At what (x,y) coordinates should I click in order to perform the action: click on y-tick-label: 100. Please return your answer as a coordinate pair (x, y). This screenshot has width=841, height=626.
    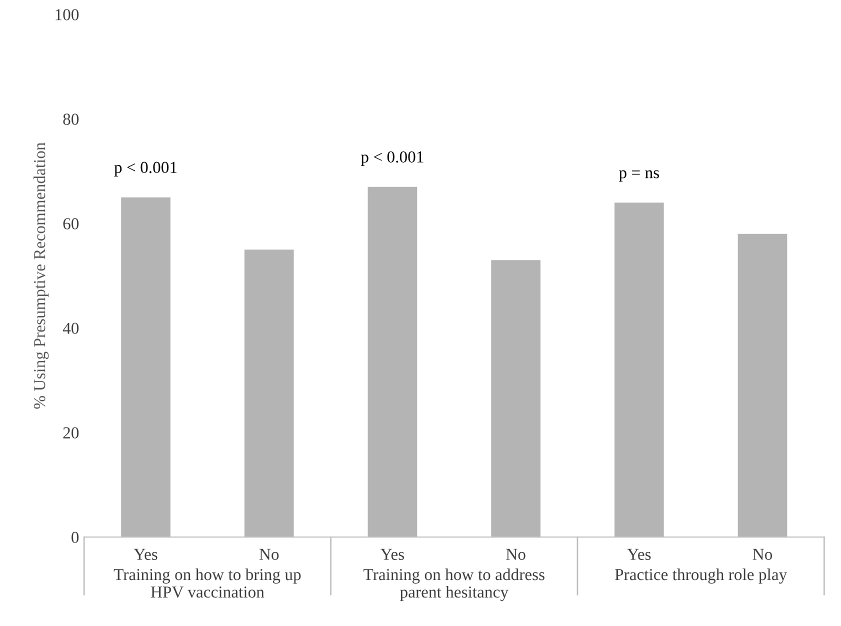
    Looking at the image, I should click on (67, 14).